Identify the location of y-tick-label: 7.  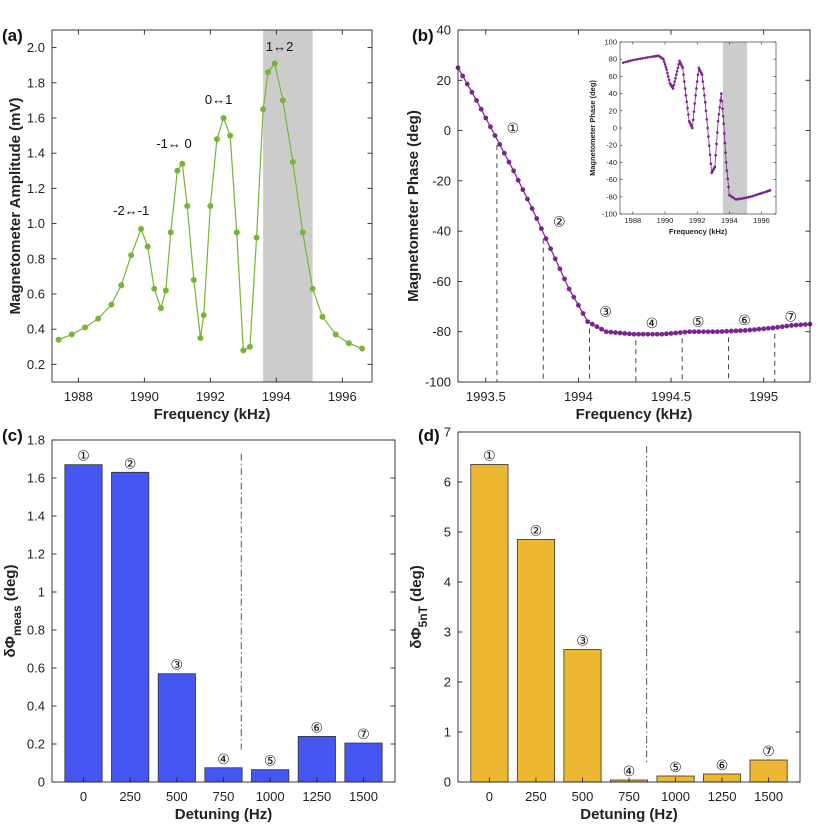
(447, 432).